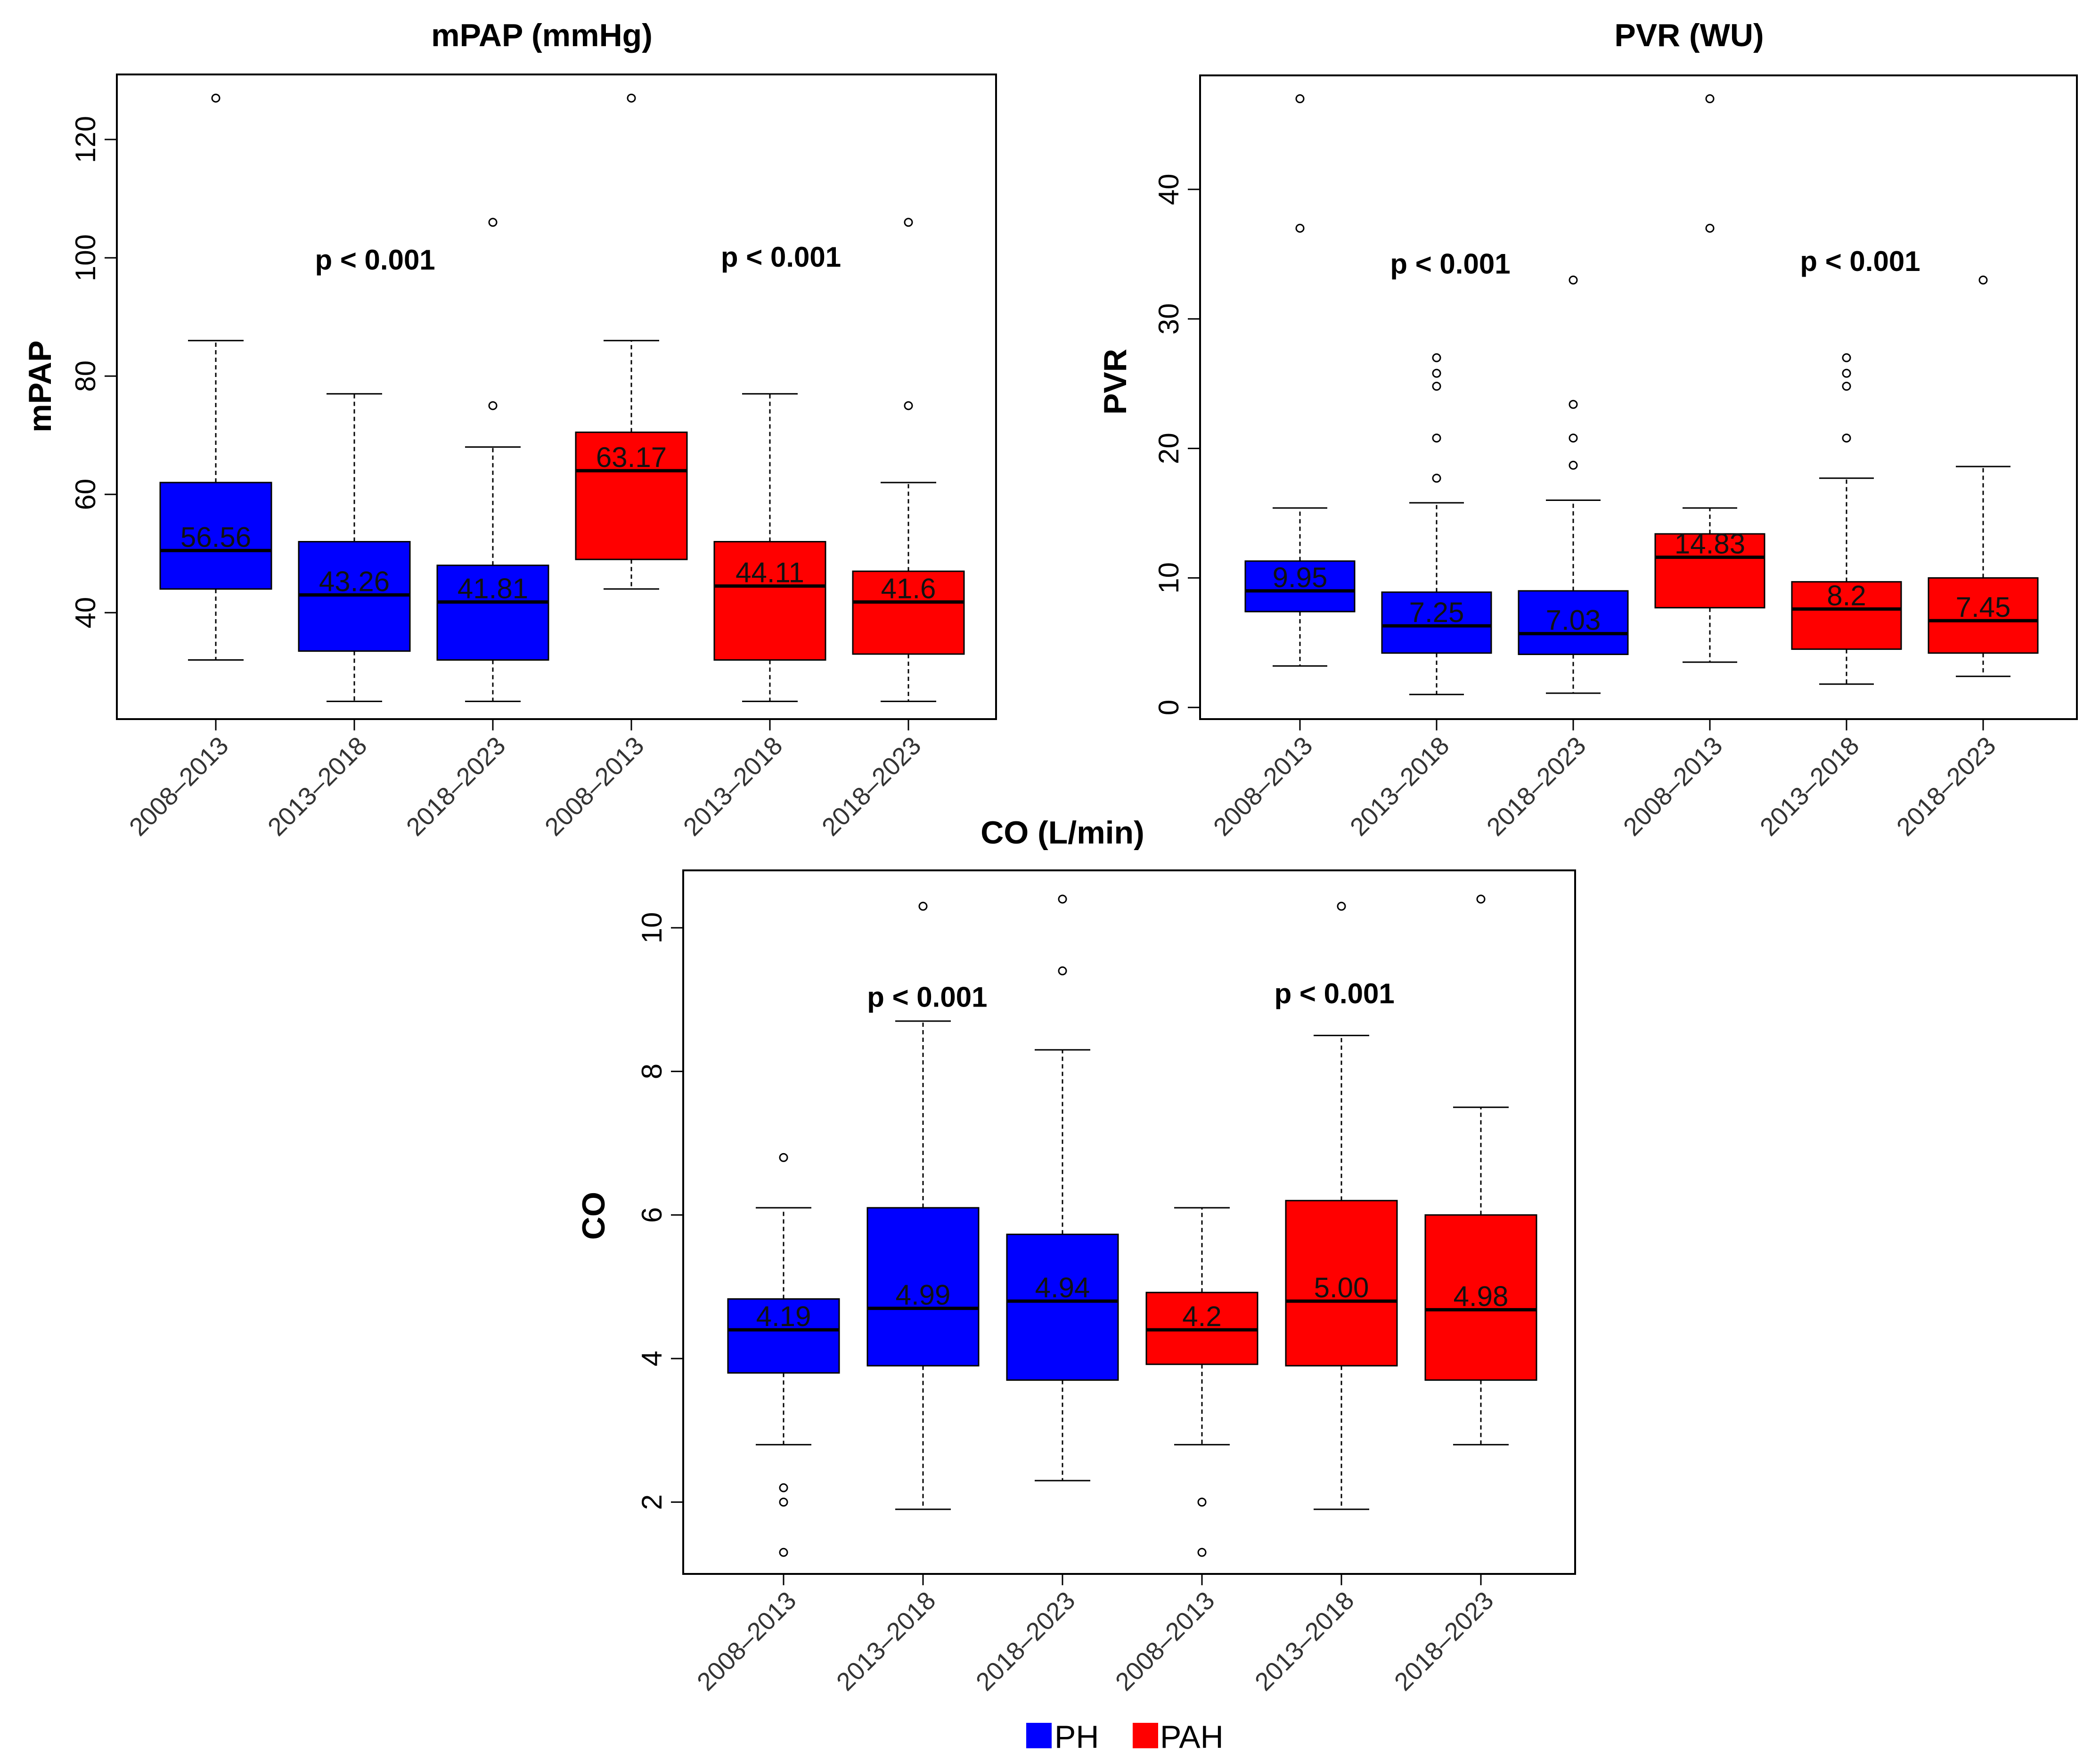 Image resolution: width=2100 pixels, height=1761 pixels. What do you see at coordinates (632, 458) in the screenshot?
I see `median-value-label: 63.17` at bounding box center [632, 458].